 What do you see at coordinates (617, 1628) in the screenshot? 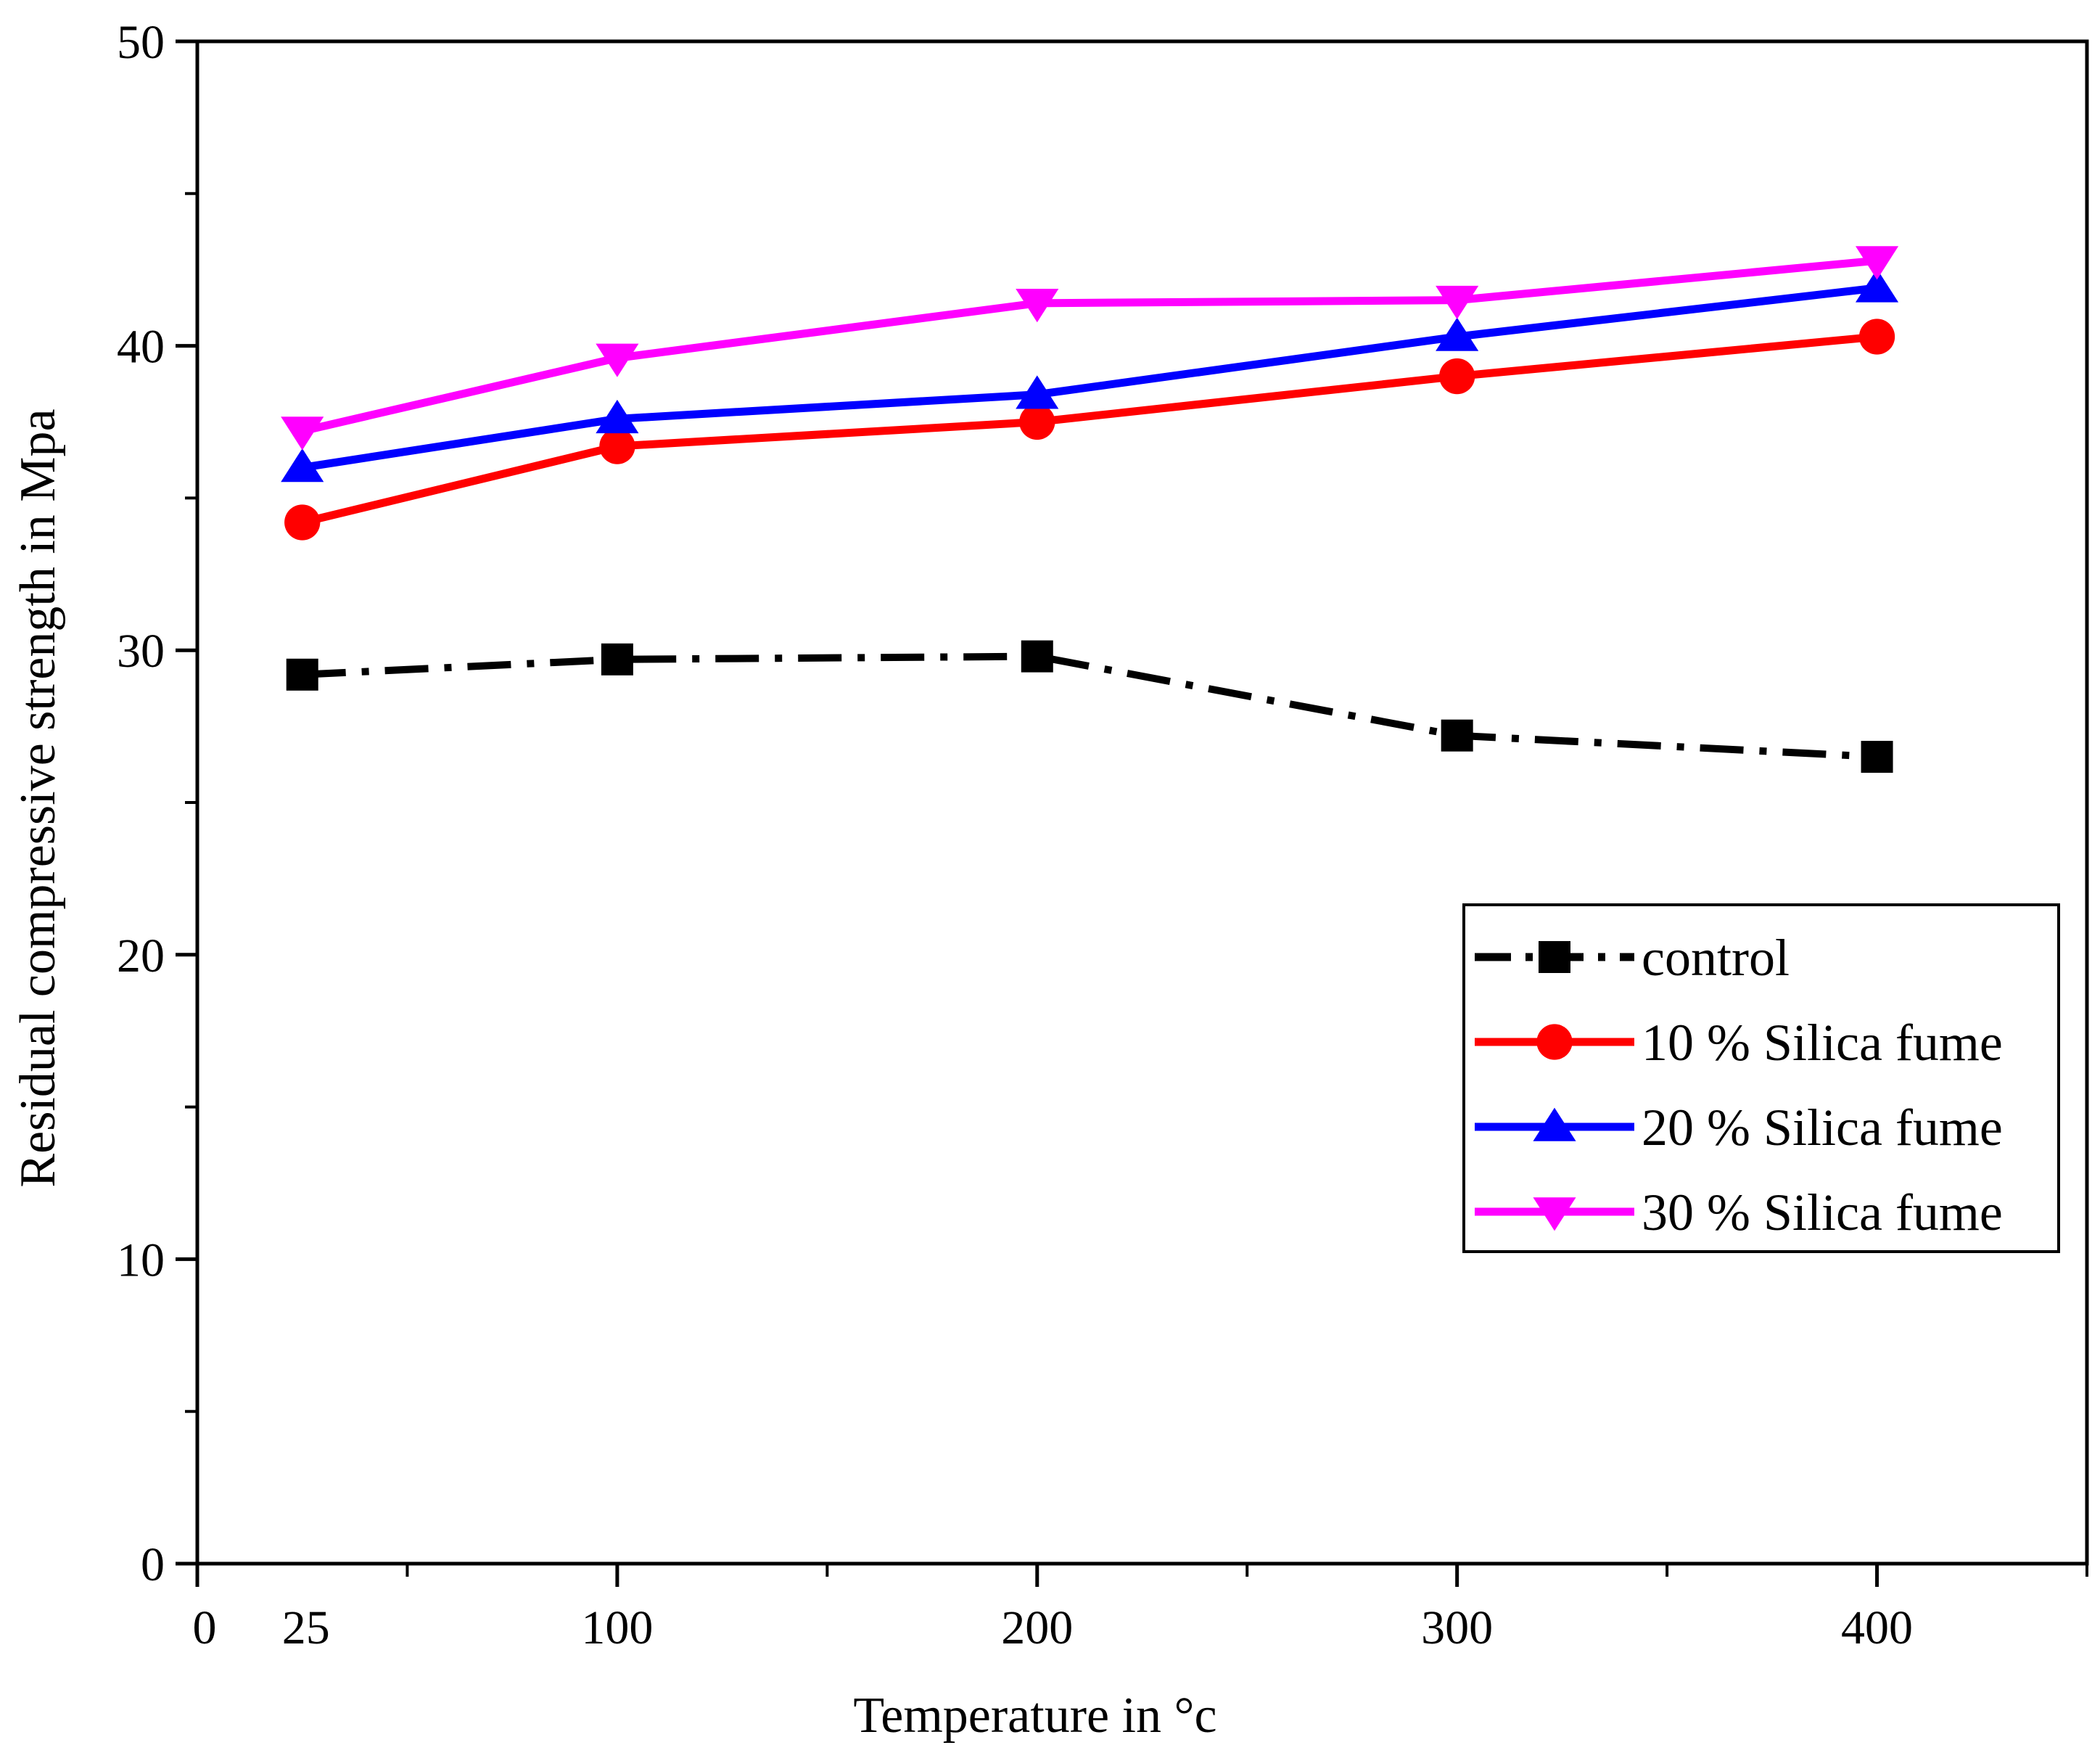
I see `x-tick-label: 100` at bounding box center [617, 1628].